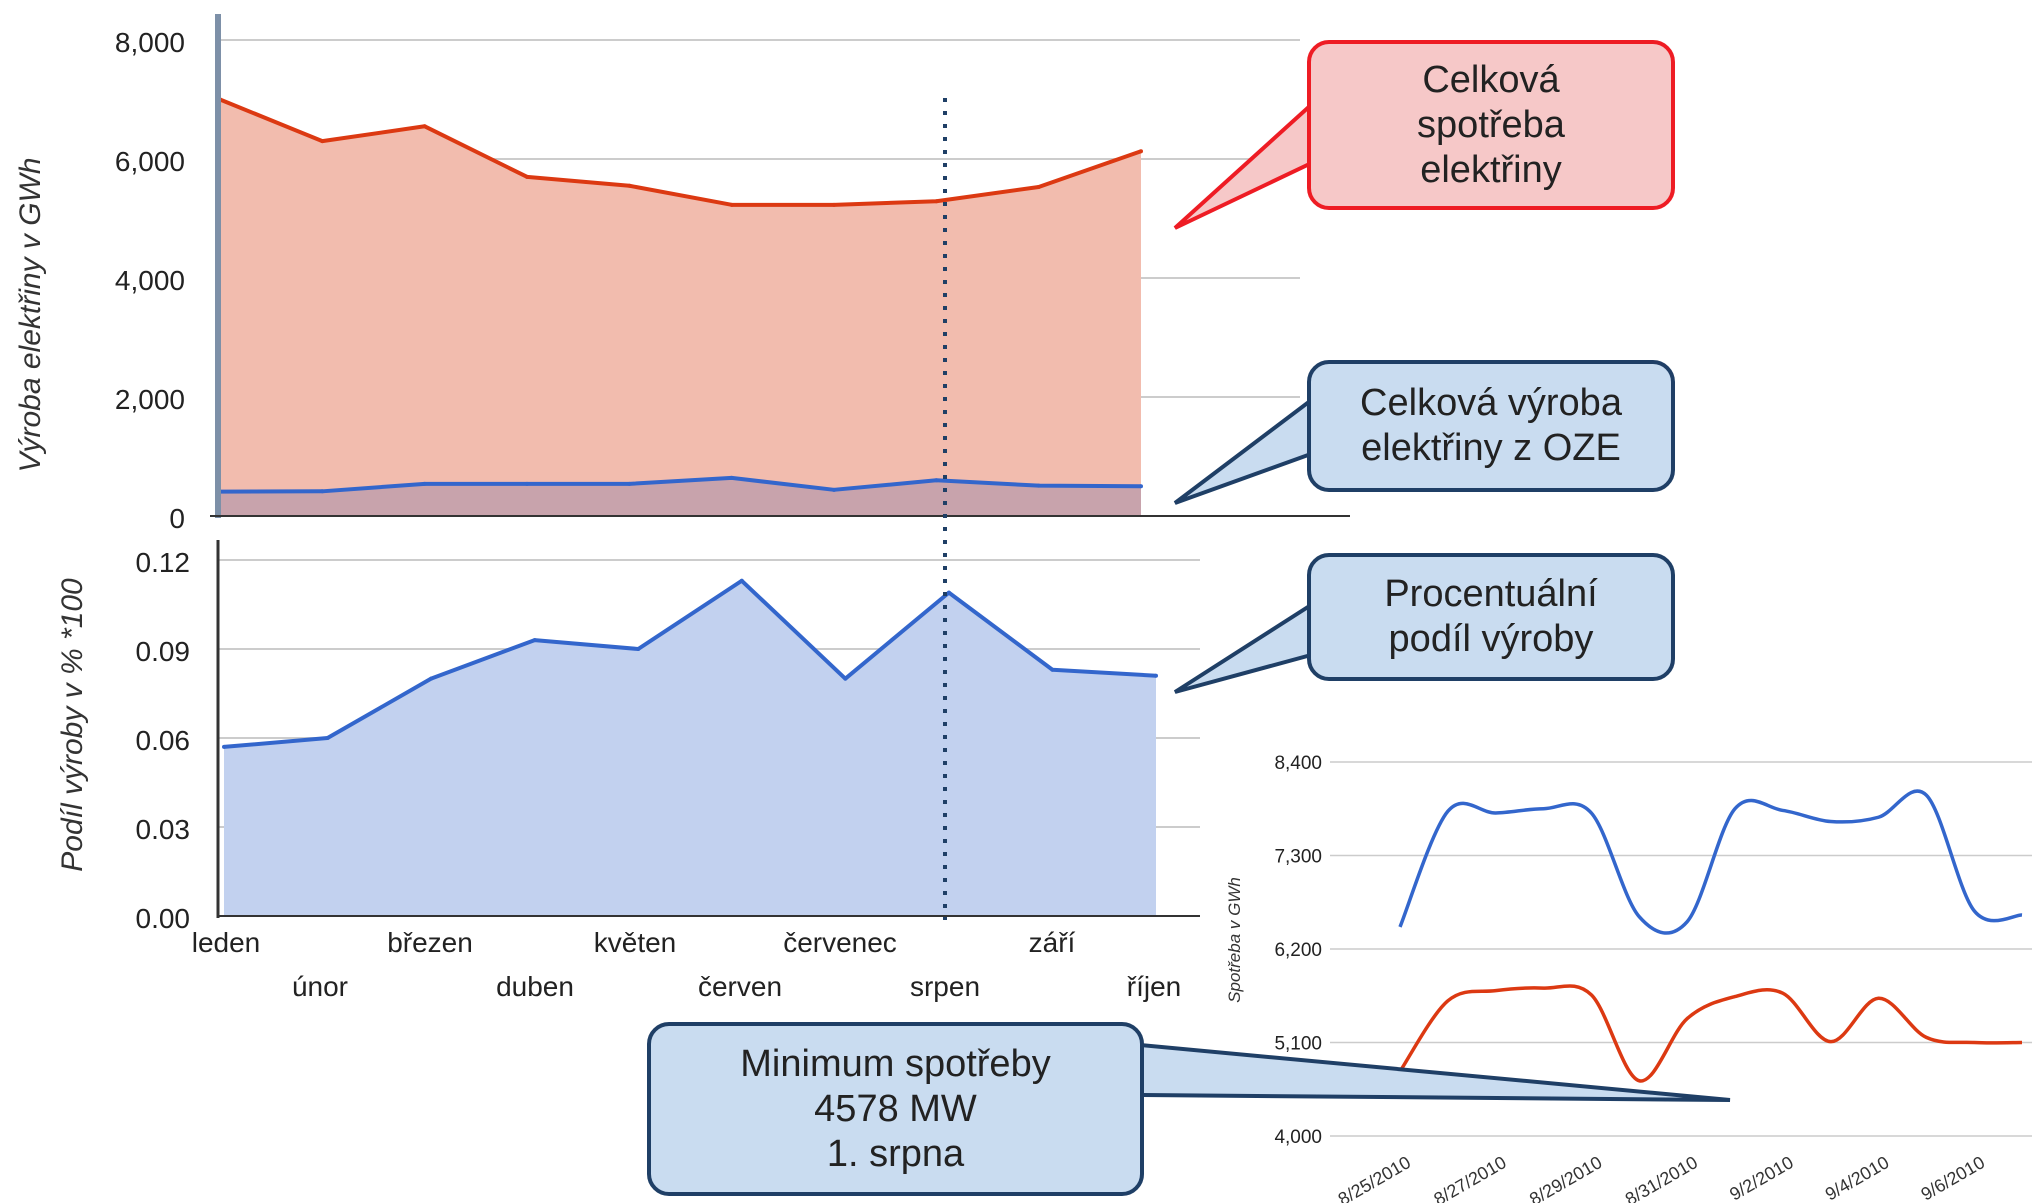 The image size is (2032, 1203). I want to click on share-x-tick-label: únor, so click(320, 986).